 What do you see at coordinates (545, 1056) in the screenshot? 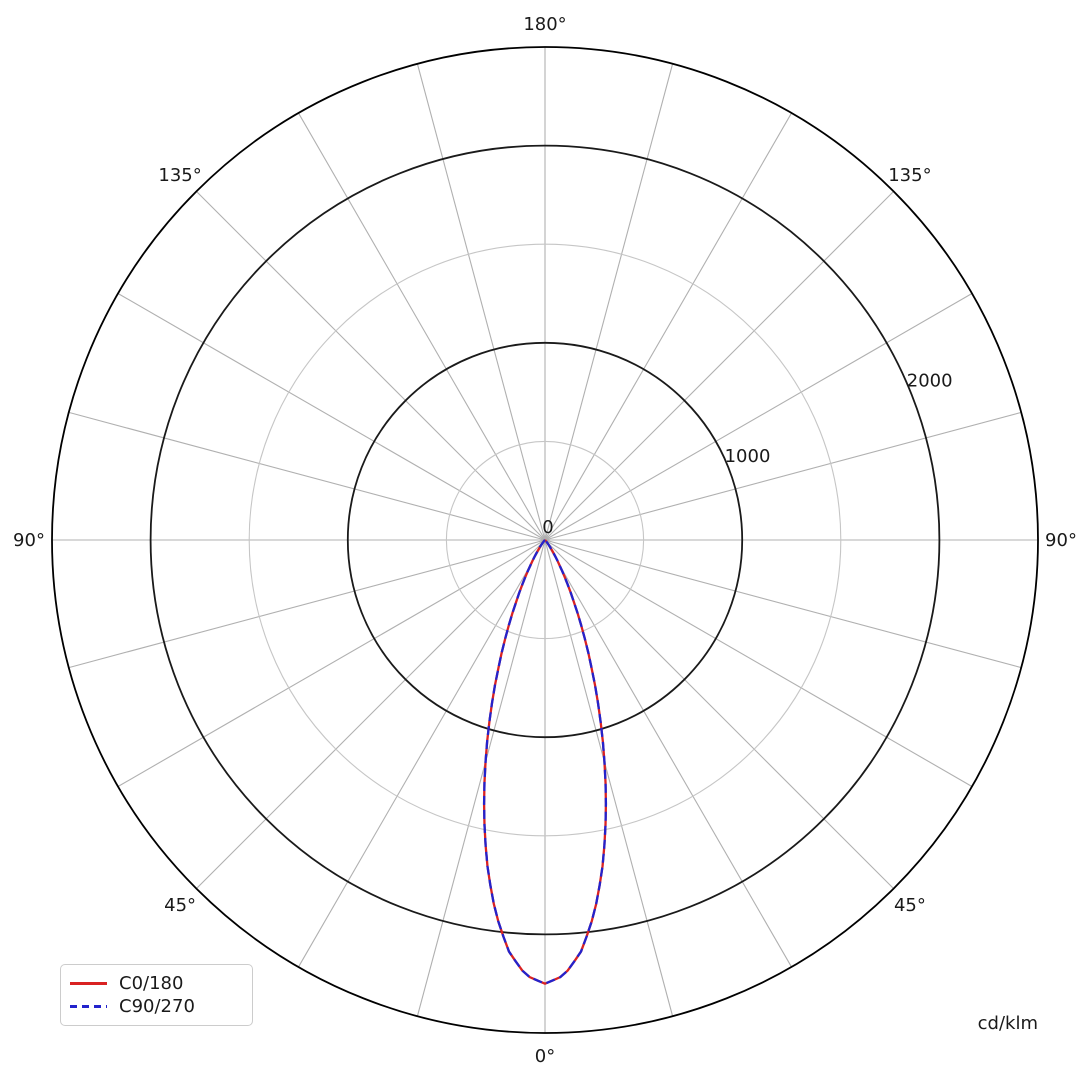
I see `angle-tick-label: 0°` at bounding box center [545, 1056].